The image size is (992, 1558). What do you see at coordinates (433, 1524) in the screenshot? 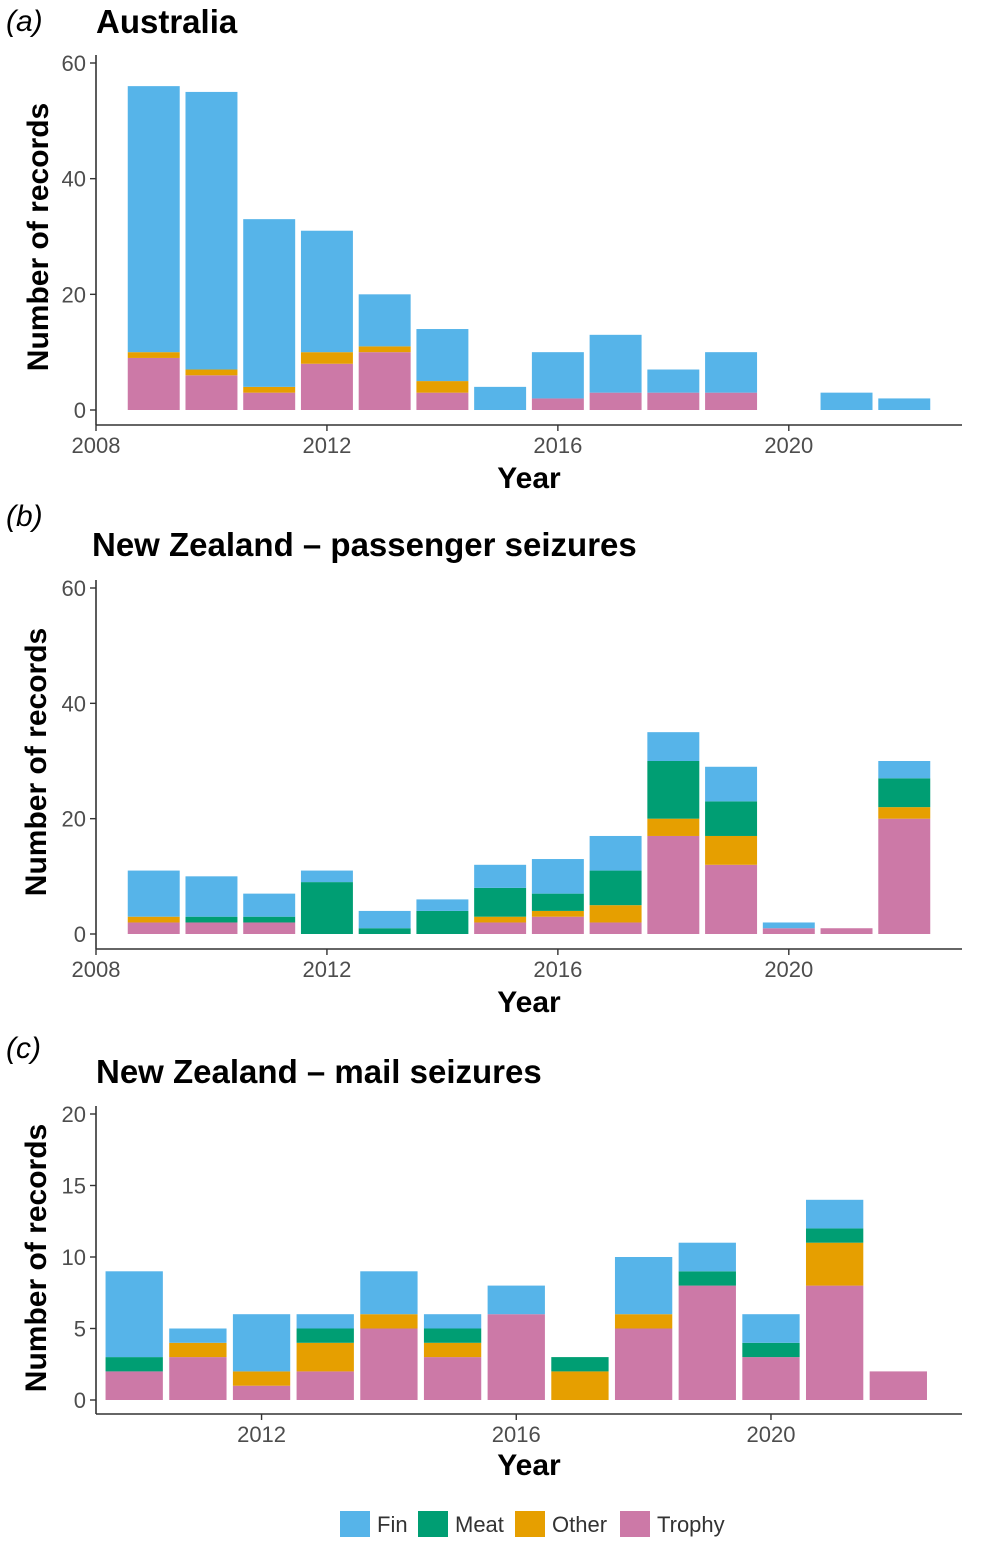
I see `legend-swatch-meat` at bounding box center [433, 1524].